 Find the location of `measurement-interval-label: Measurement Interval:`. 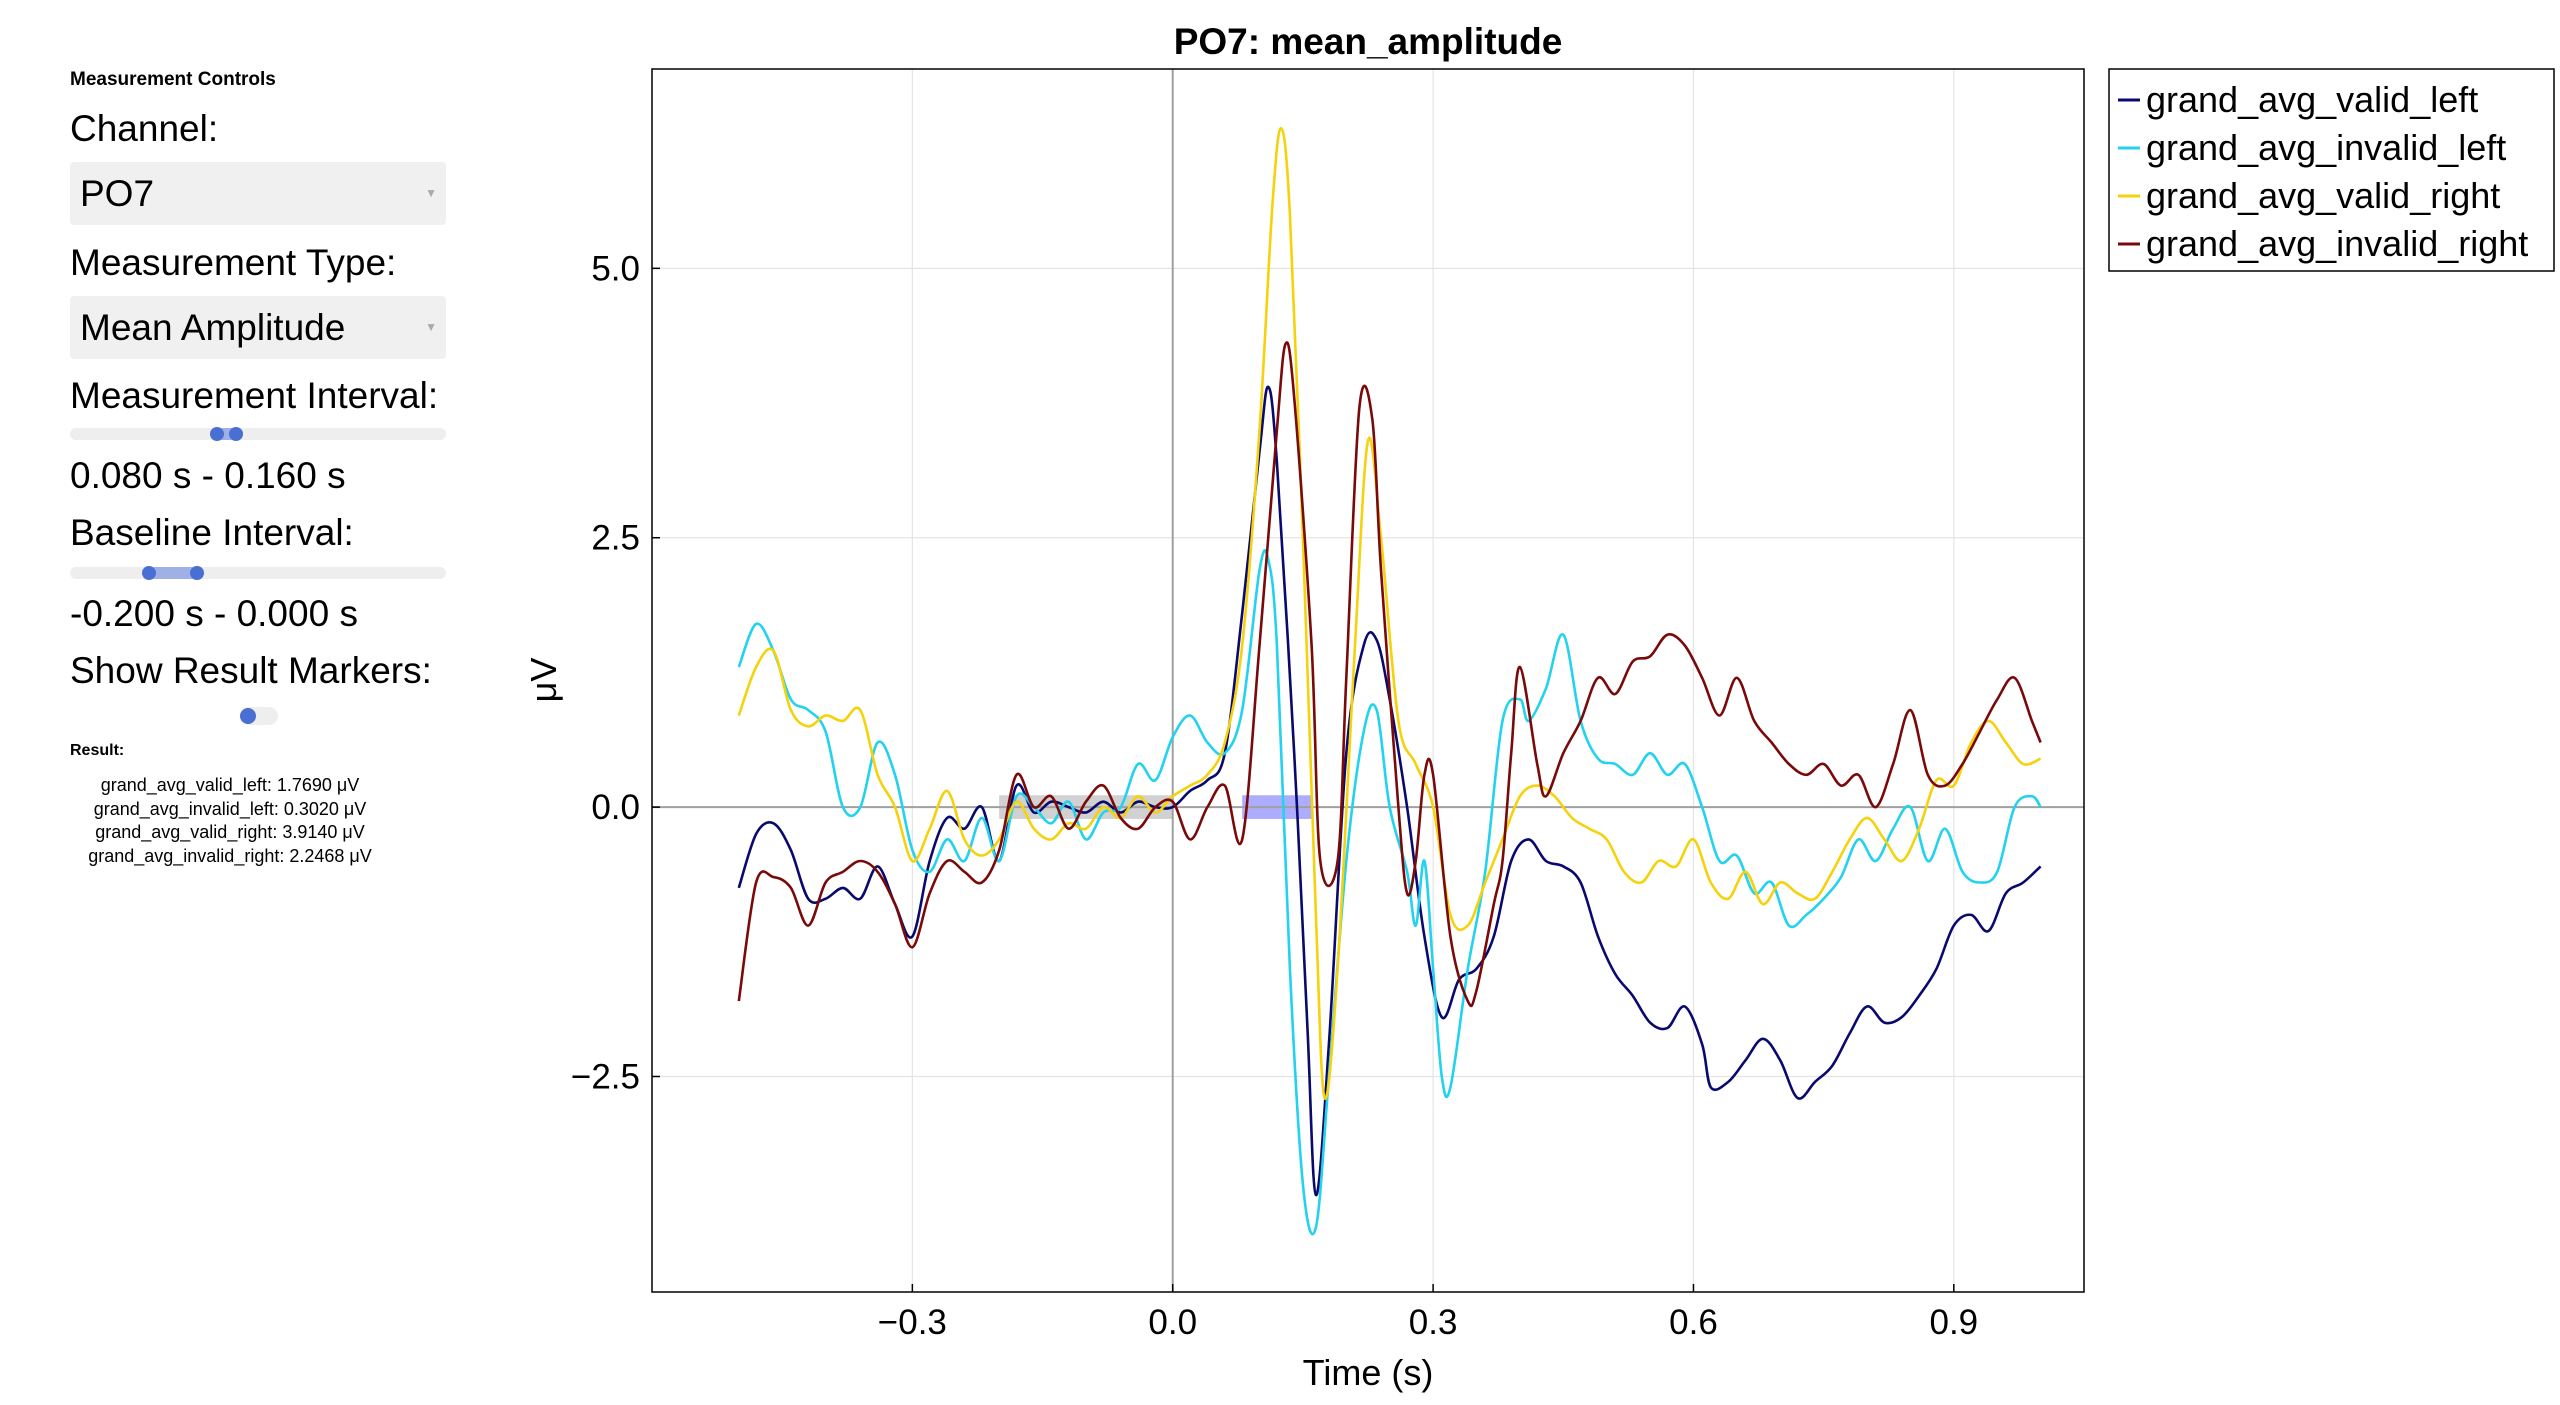

measurement-interval-label: Measurement Interval: is located at coordinates (254, 395).